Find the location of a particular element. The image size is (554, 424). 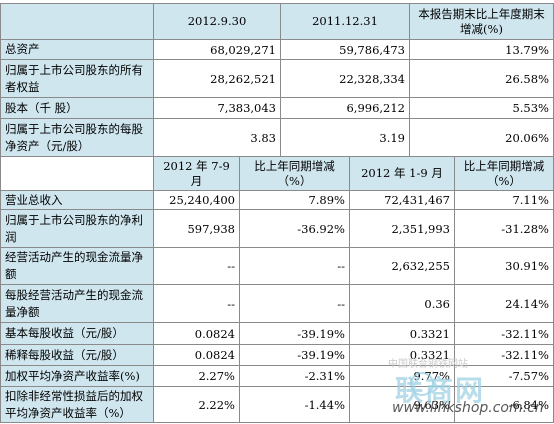

table-row: 总资产 68,029,271 59,786,473 13.79% is located at coordinates (277, 49).